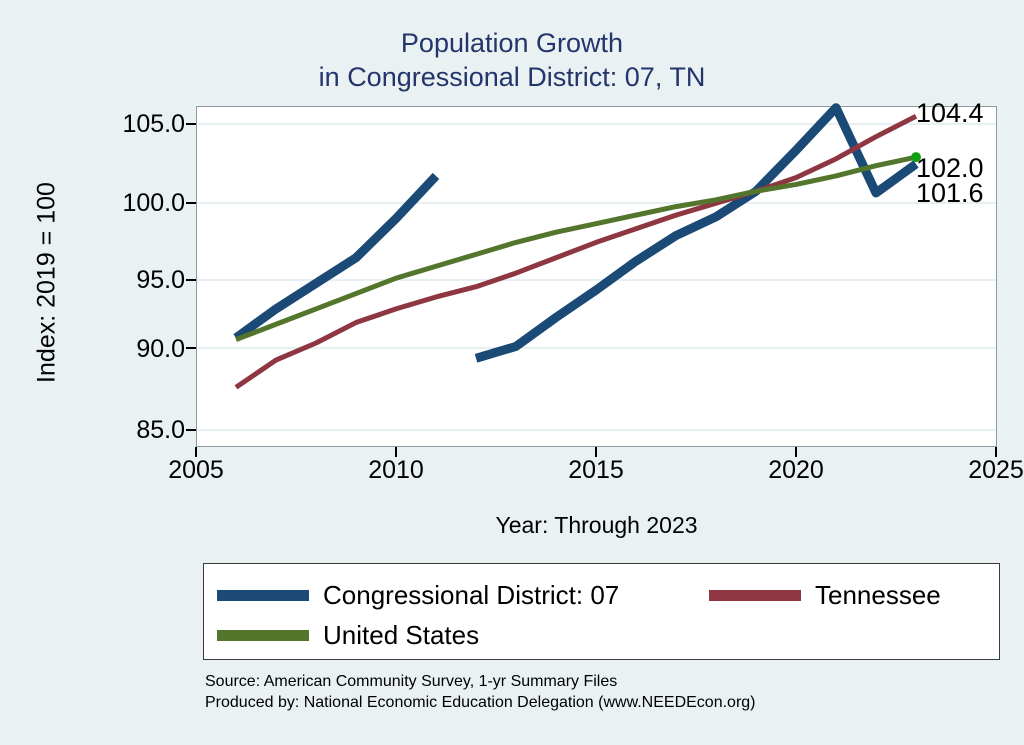  I want to click on chart-title-line-2: in Congressional District: 07, TN, so click(512, 77).